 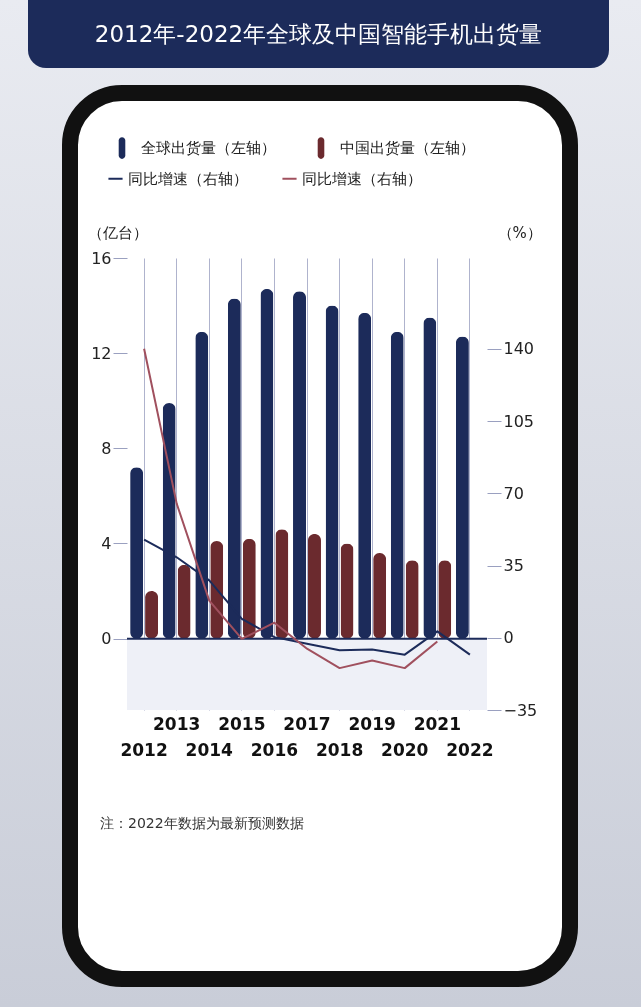 What do you see at coordinates (242, 723) in the screenshot?
I see `x-tick-label: 2015` at bounding box center [242, 723].